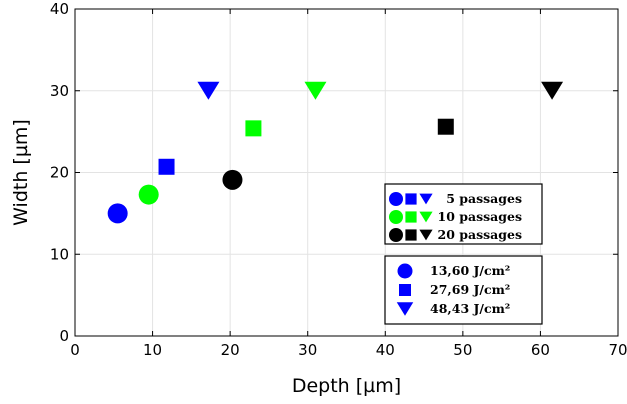  What do you see at coordinates (385, 350) in the screenshot?
I see `x-tick-label: 40` at bounding box center [385, 350].